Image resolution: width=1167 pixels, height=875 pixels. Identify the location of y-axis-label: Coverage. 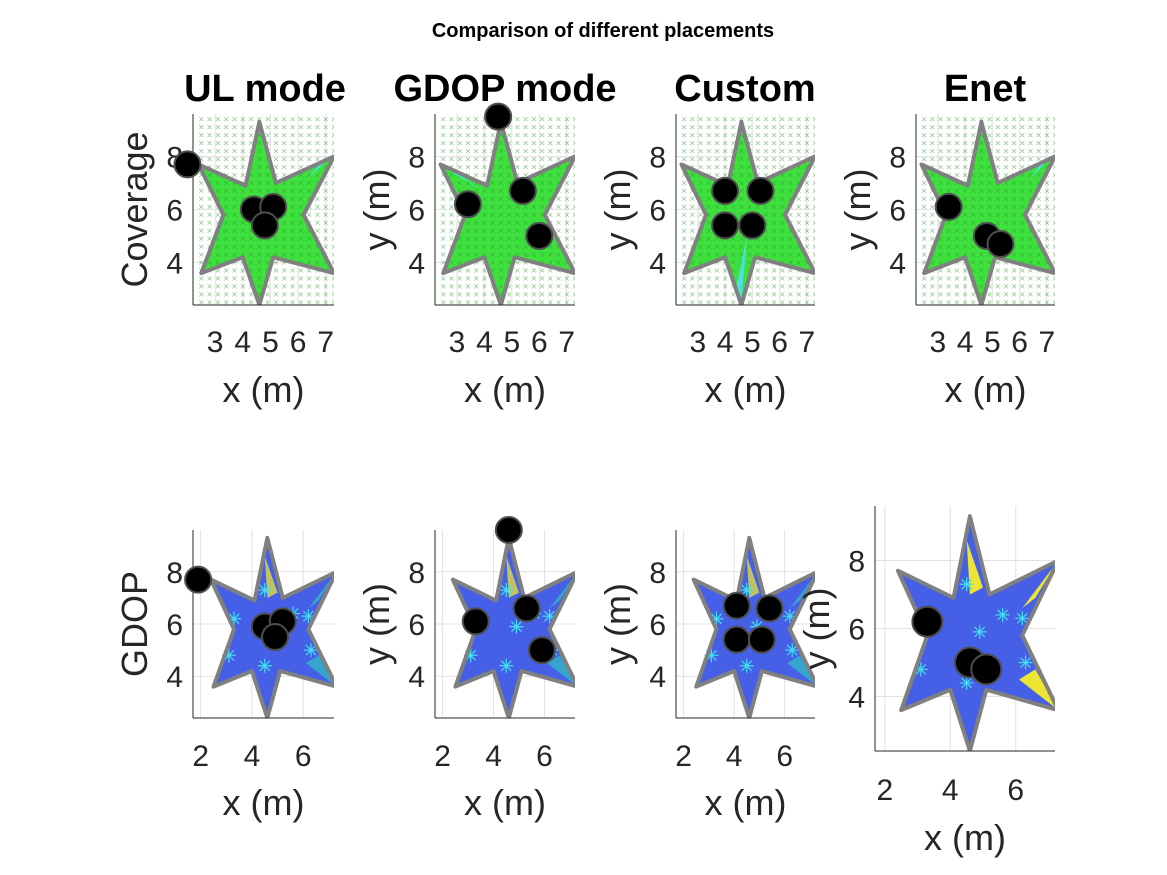
(134, 209).